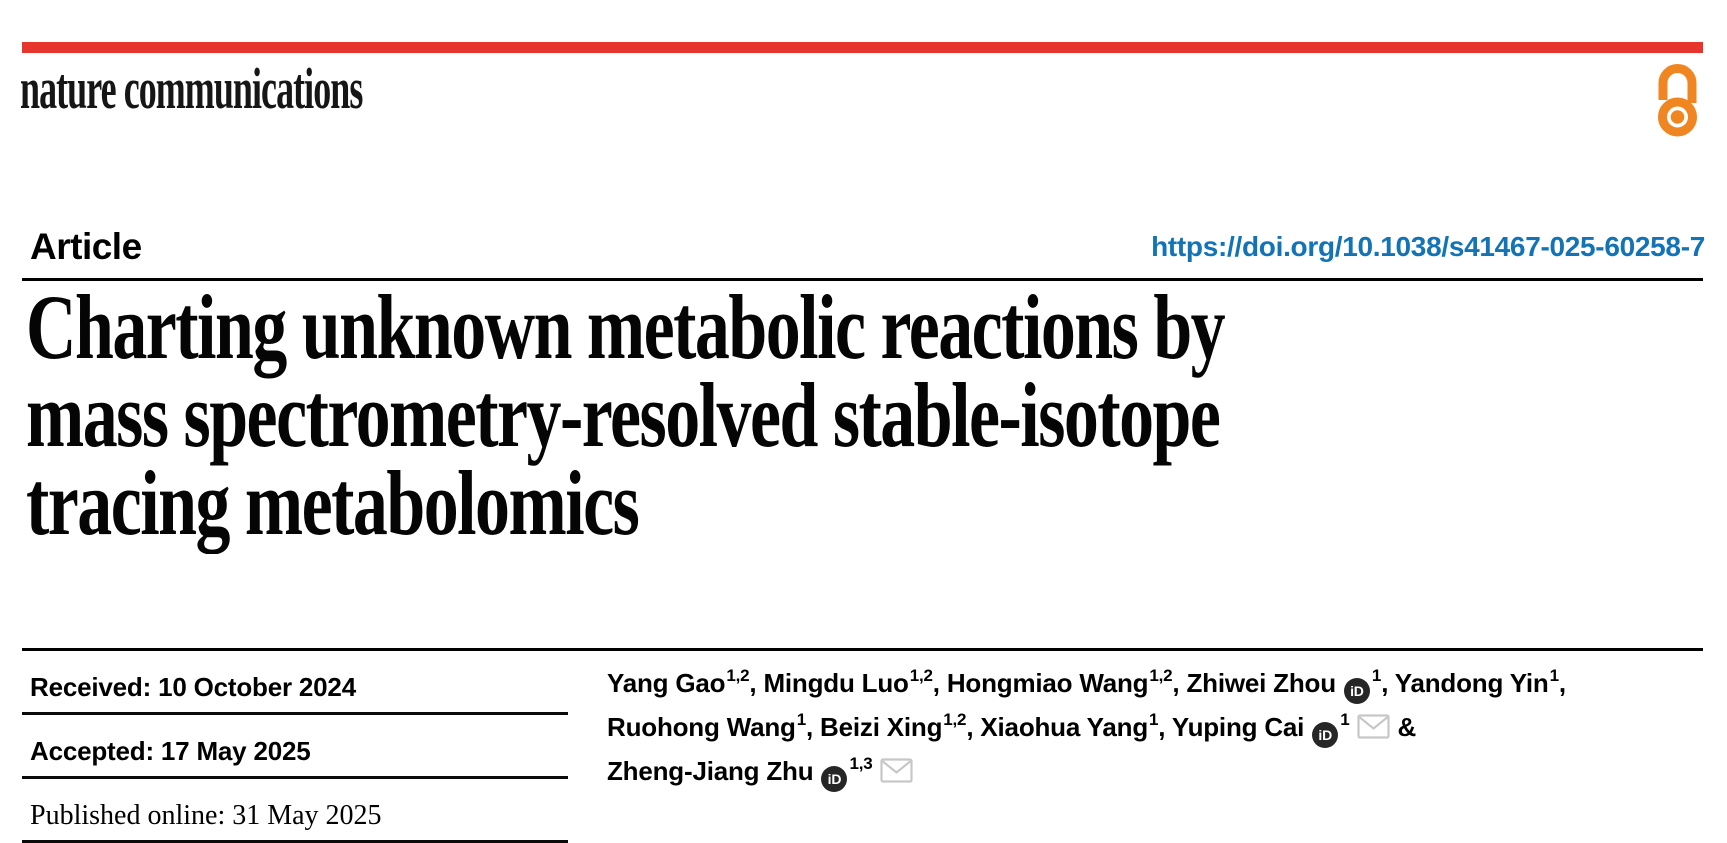 The image size is (1727, 843). Describe the element at coordinates (1471, 683) in the screenshot. I see `author-name: Yandong Yin` at that location.